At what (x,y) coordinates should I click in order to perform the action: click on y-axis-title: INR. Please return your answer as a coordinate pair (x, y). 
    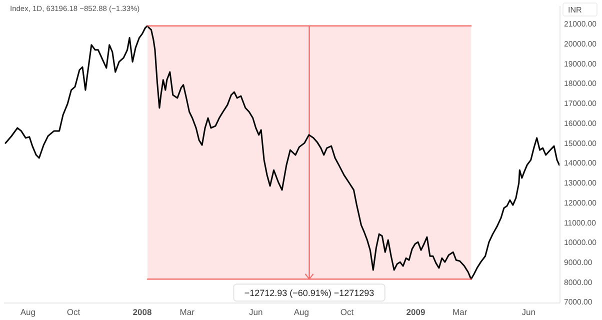
    Looking at the image, I should click on (575, 10).